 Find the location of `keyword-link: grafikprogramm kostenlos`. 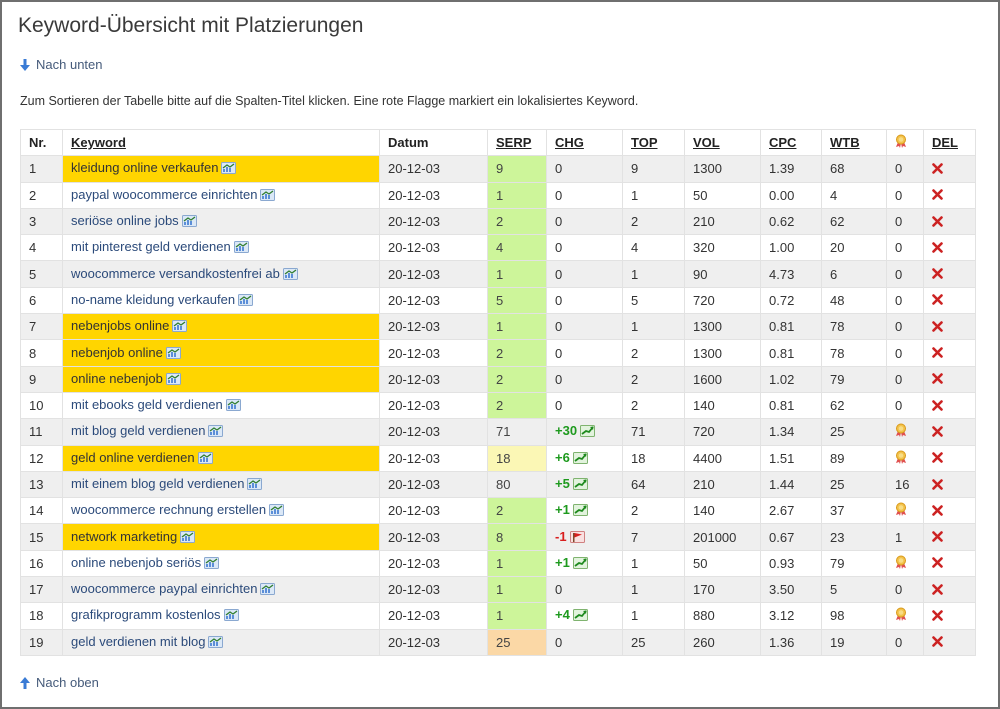

keyword-link: grafikprogramm kostenlos is located at coordinates (146, 615).